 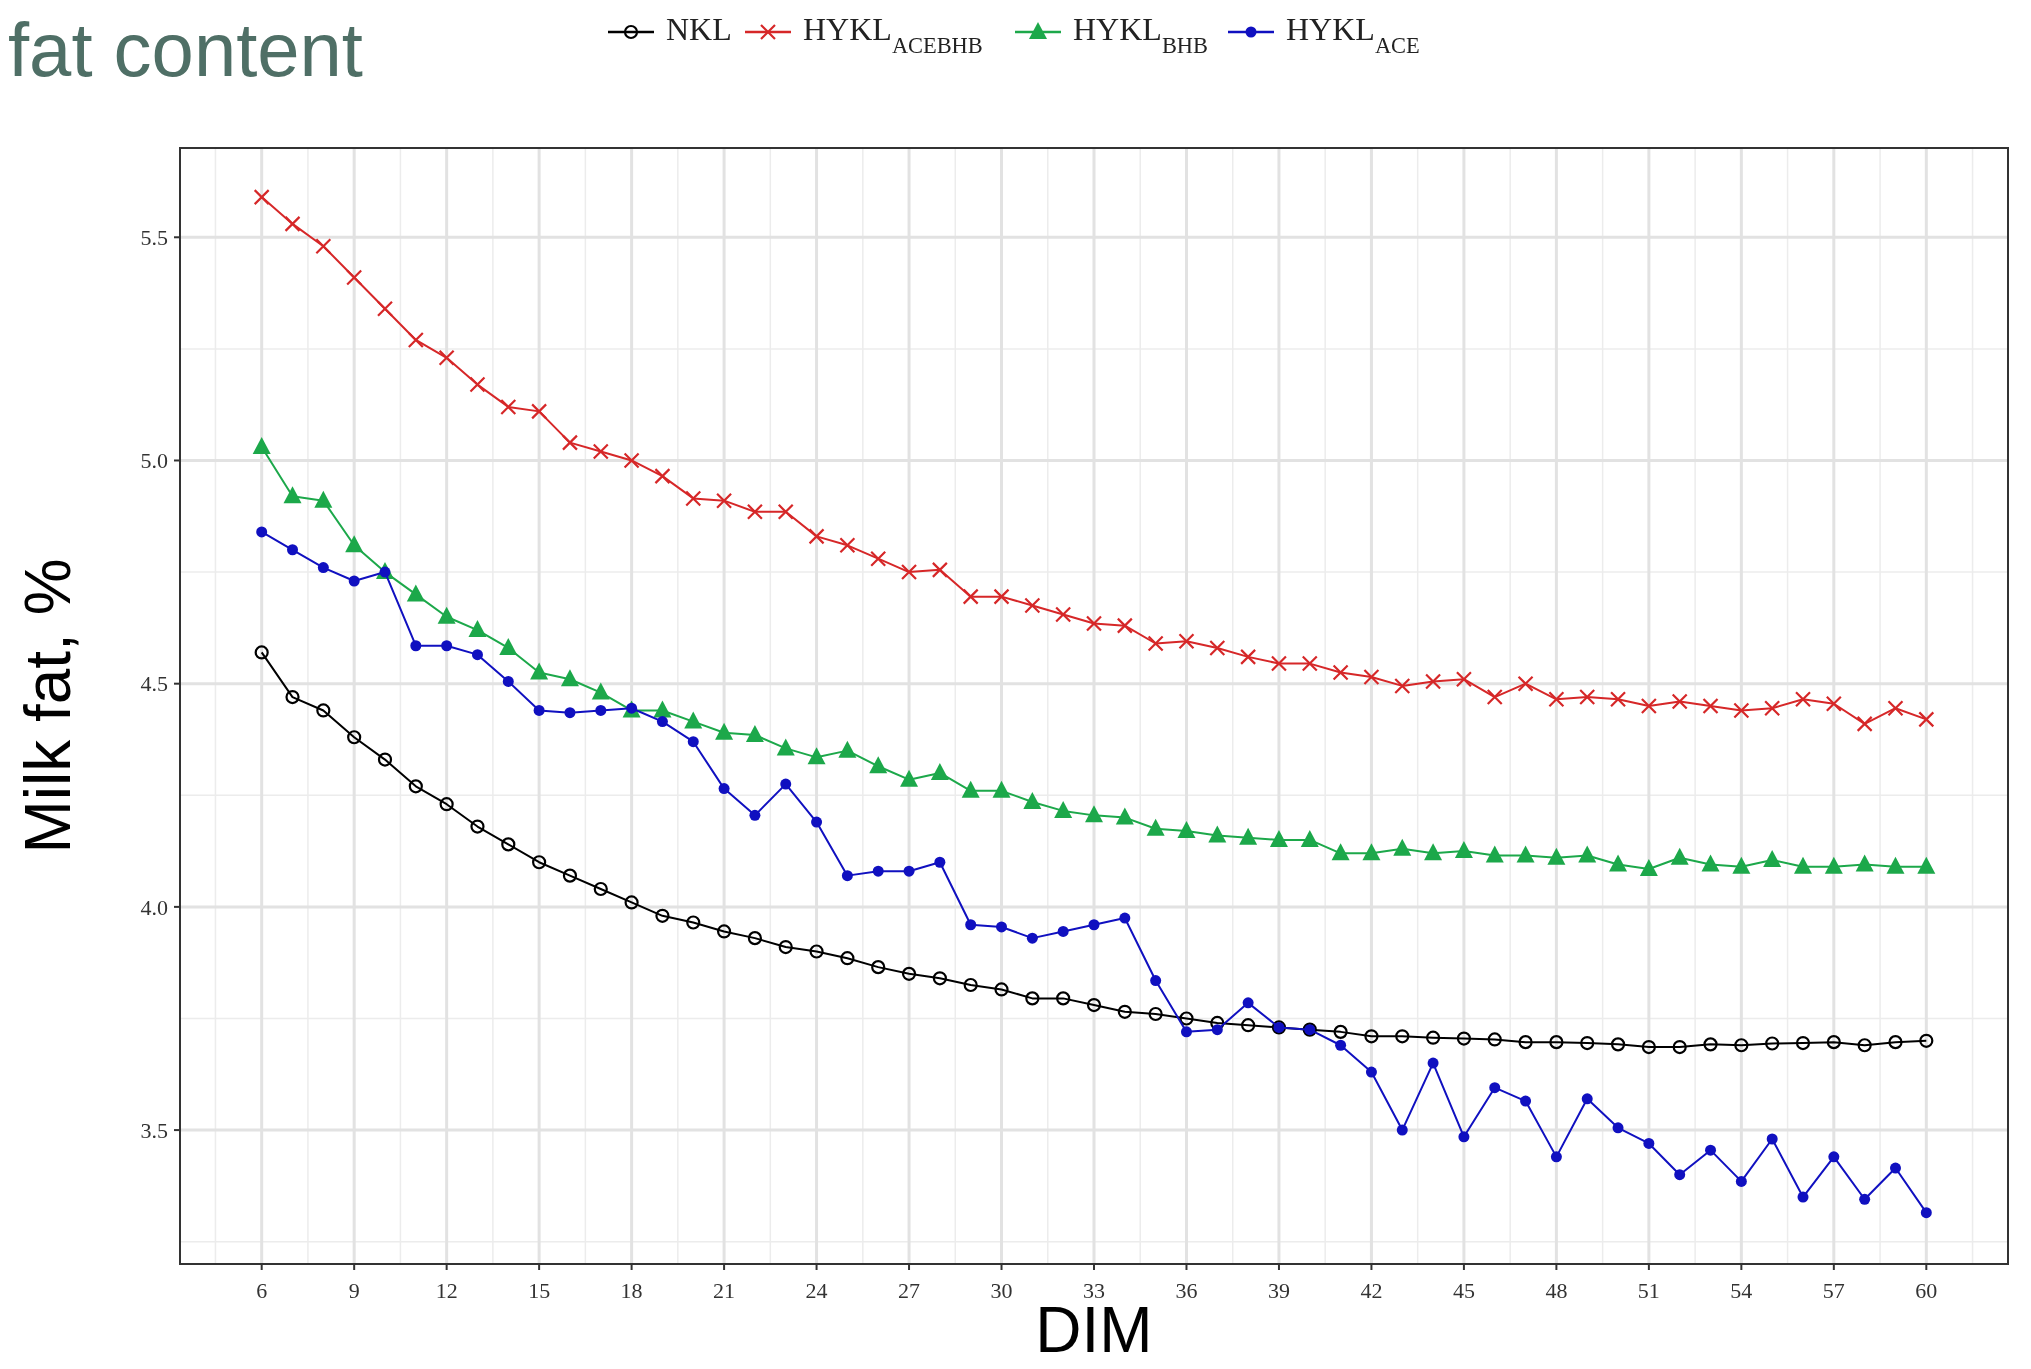 What do you see at coordinates (1278, 1290) in the screenshot?
I see `x-tick-label: 39` at bounding box center [1278, 1290].